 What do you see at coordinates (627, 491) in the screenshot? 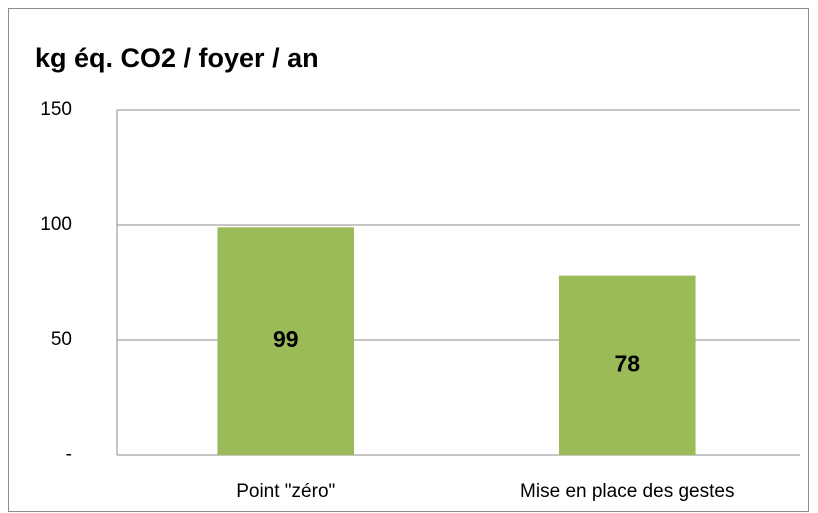
I see `x-tick-label: Mise en place des gestes` at bounding box center [627, 491].